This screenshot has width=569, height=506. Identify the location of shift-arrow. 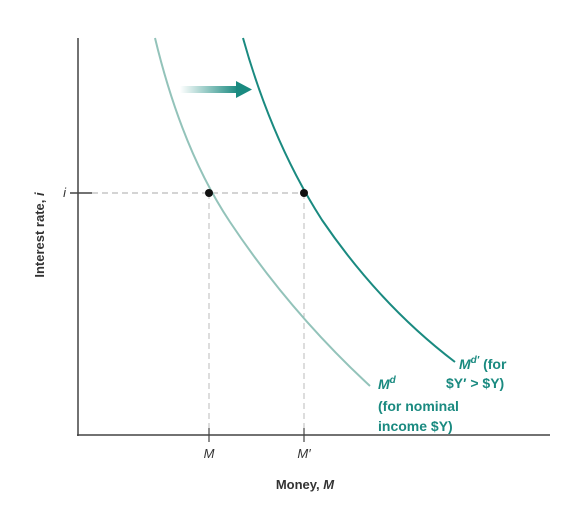
(209, 89).